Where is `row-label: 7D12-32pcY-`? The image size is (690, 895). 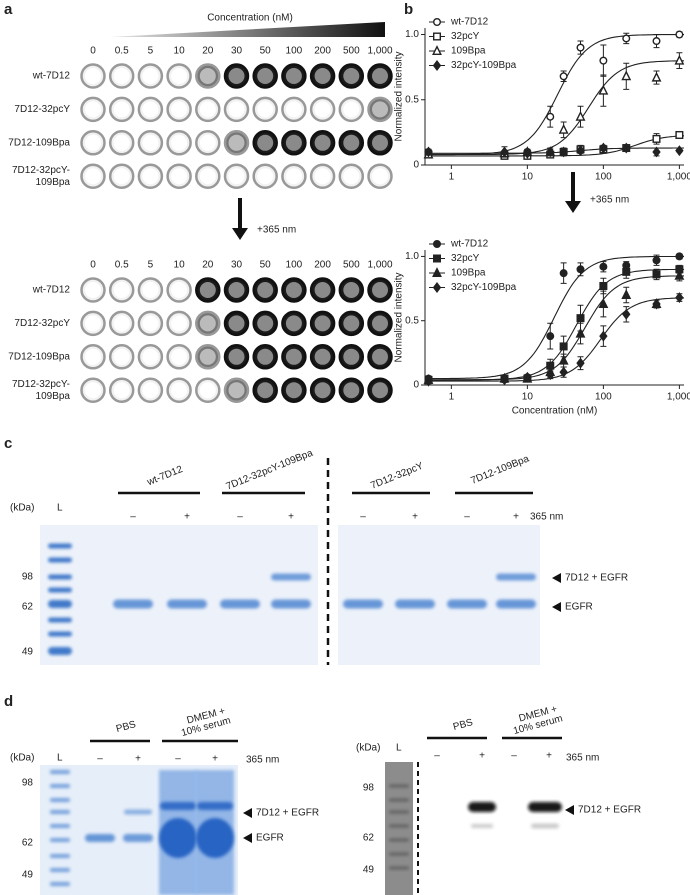
row-label: 7D12-32pcY- is located at coordinates (41, 384).